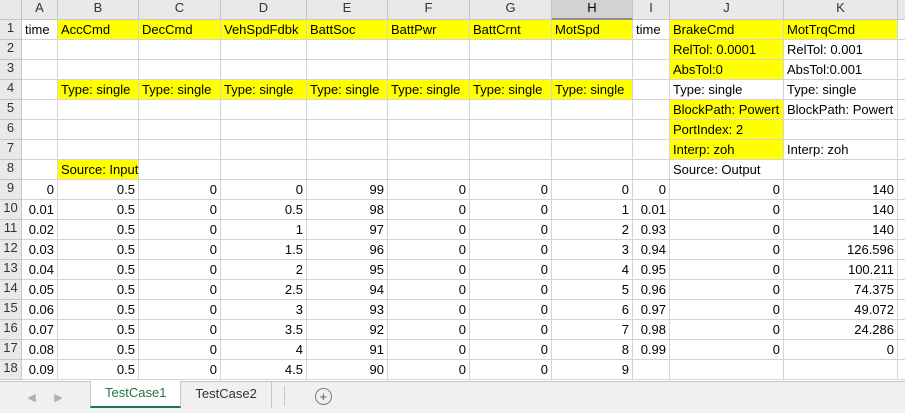 Image resolution: width=905 pixels, height=413 pixels. What do you see at coordinates (592, 190) in the screenshot?
I see `cell-h9: 0` at bounding box center [592, 190].